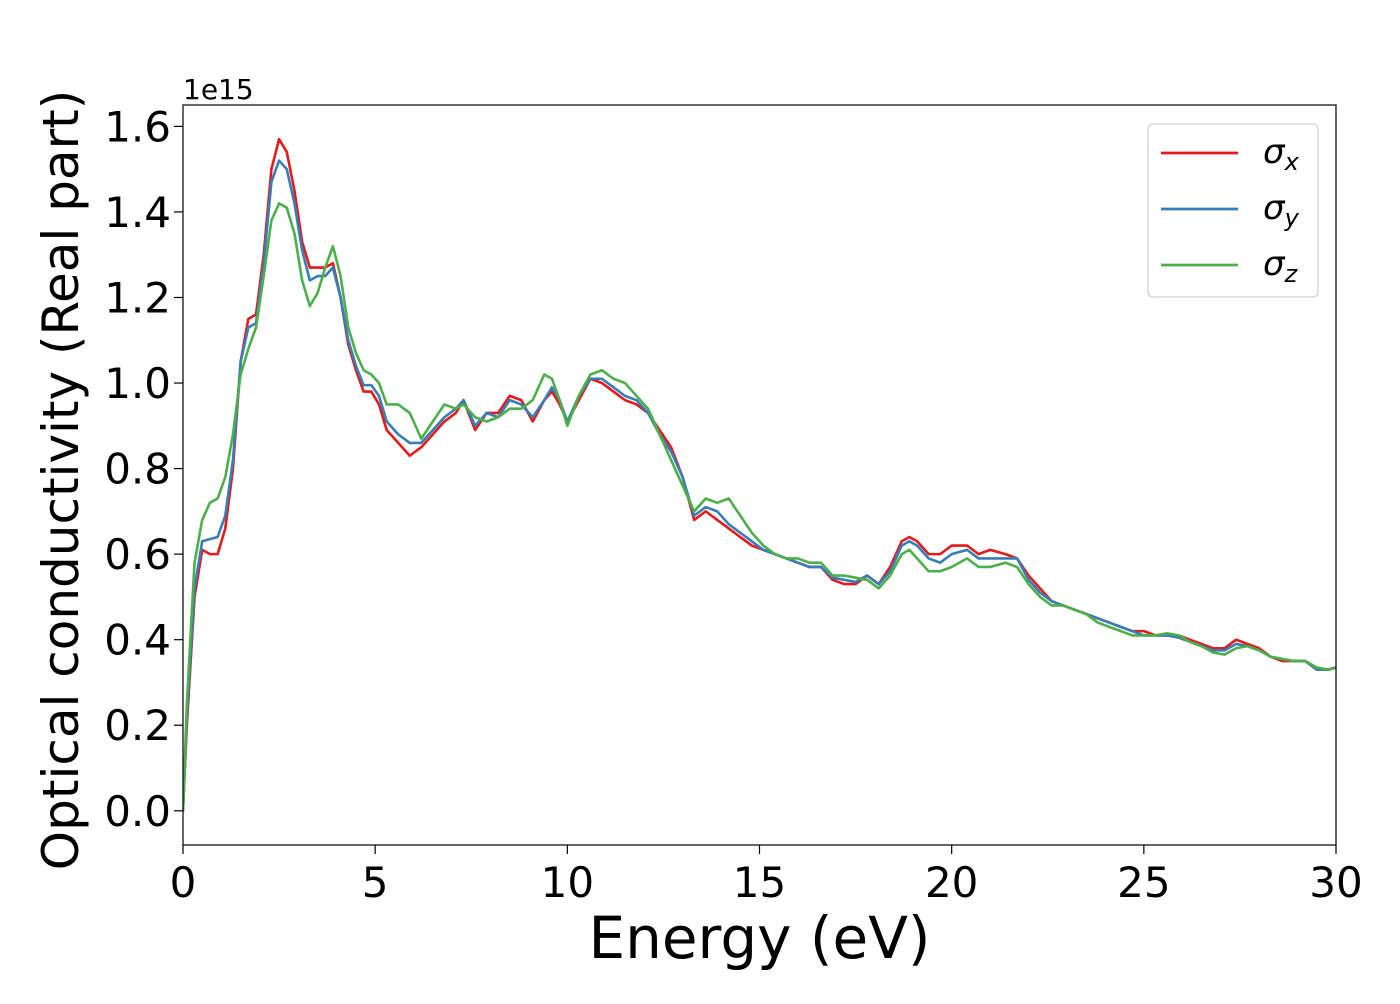 The image size is (1400, 1004). Describe the element at coordinates (137, 811) in the screenshot. I see `y-tick-label: 0.0` at that location.